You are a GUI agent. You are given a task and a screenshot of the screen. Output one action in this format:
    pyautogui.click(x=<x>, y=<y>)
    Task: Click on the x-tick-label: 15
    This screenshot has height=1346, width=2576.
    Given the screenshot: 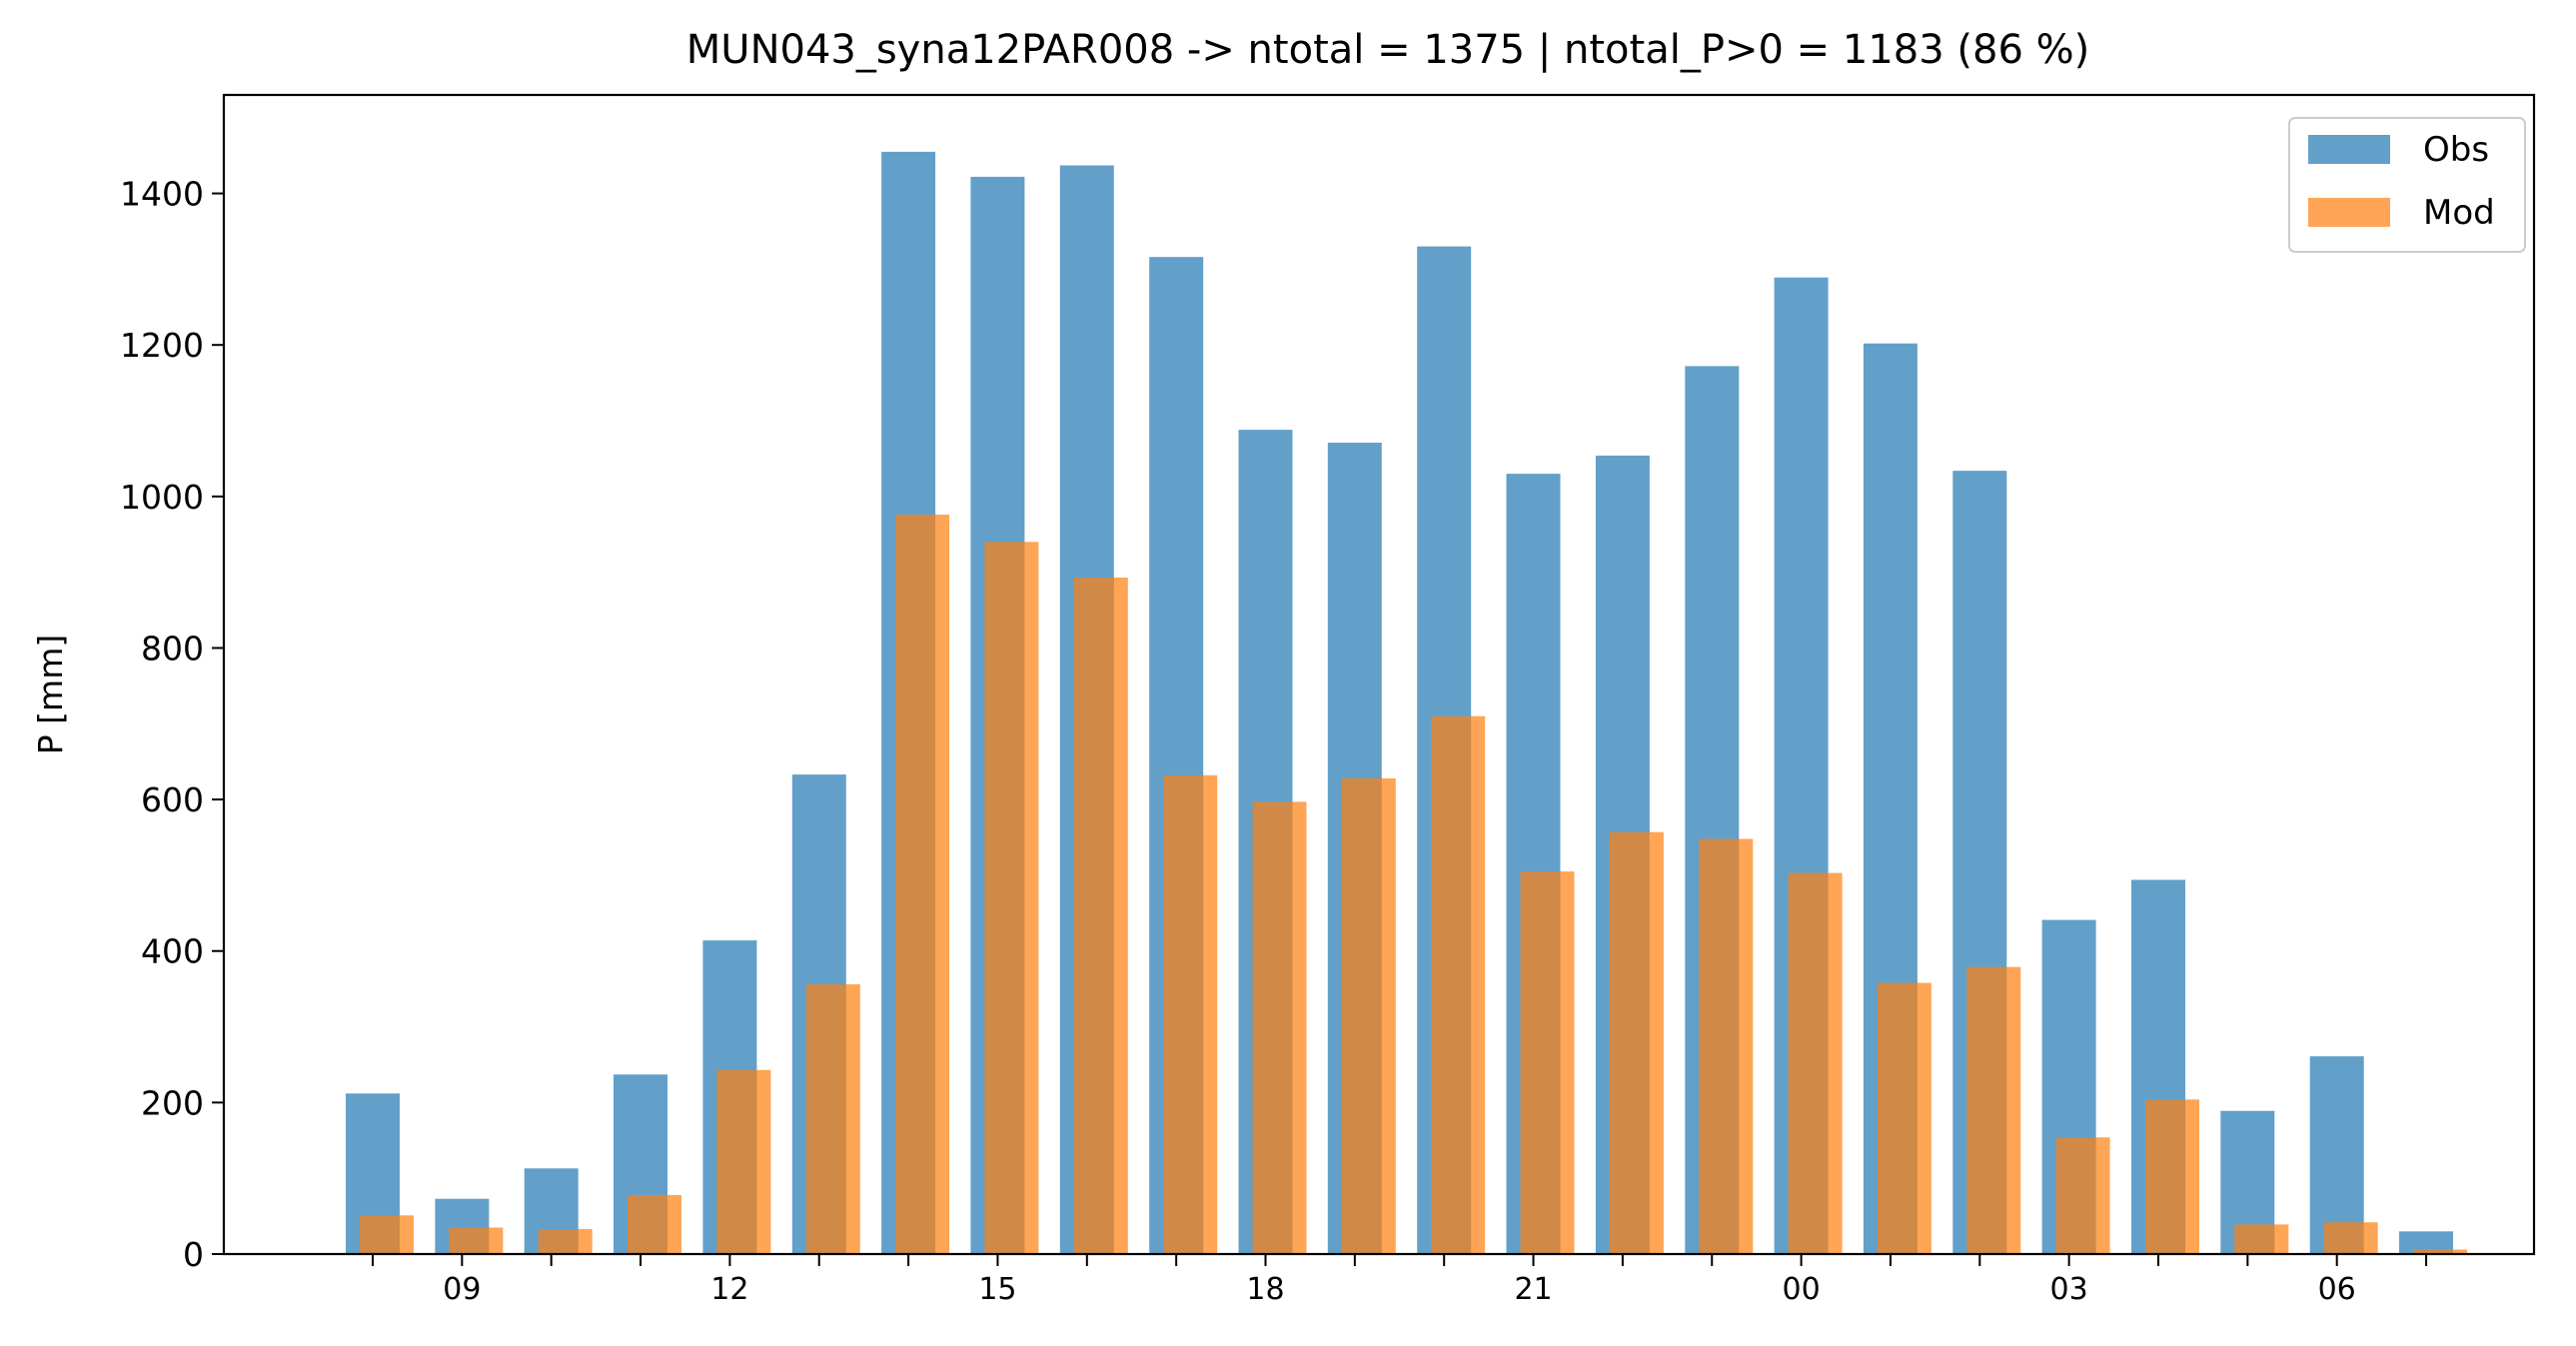 What is the action you would take?
    pyautogui.click(x=997, y=1289)
    